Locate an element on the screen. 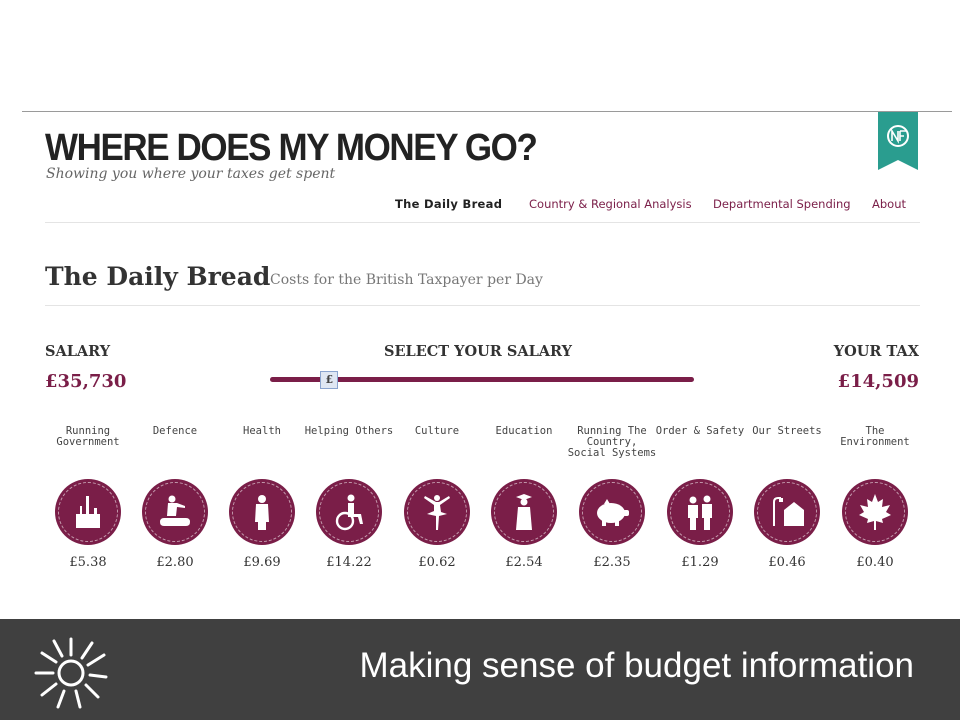 This screenshot has width=960, height=720. select-salary-label: SELECT YOUR SALARY is located at coordinates (478, 351).